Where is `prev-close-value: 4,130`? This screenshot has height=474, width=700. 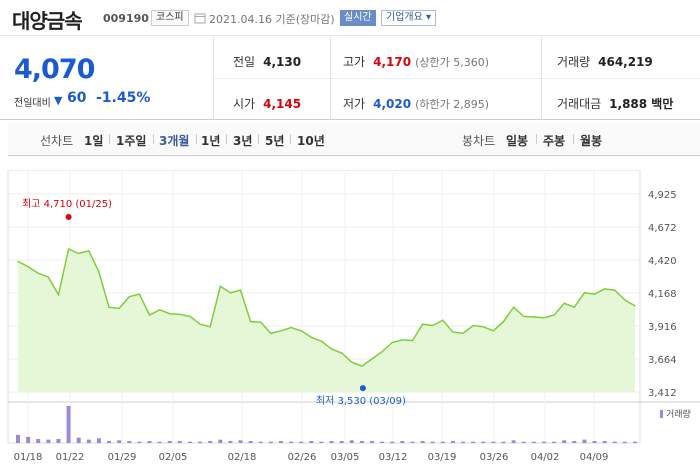 prev-close-value: 4,130 is located at coordinates (282, 62).